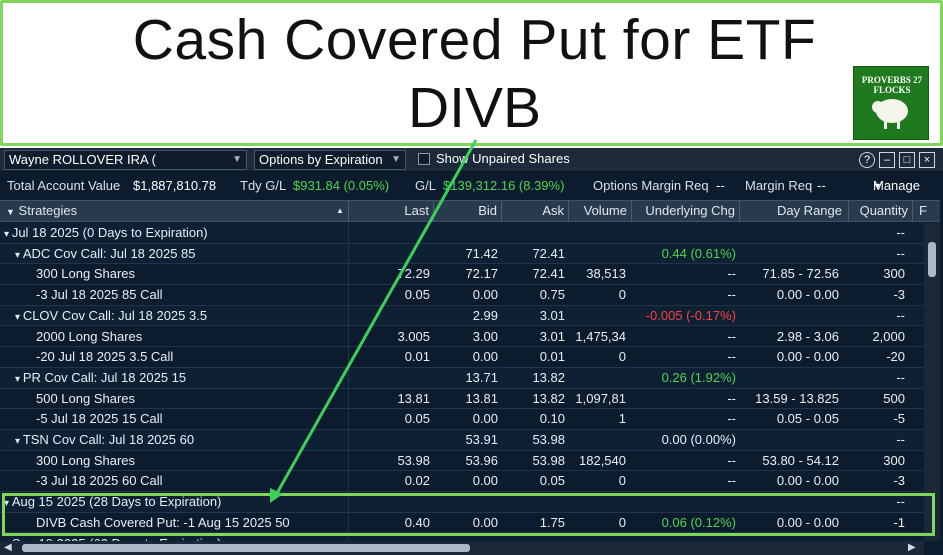 This screenshot has height=555, width=943. Describe the element at coordinates (800, 460) in the screenshot. I see `cell-day-range: 53.80 - 54.12` at that location.